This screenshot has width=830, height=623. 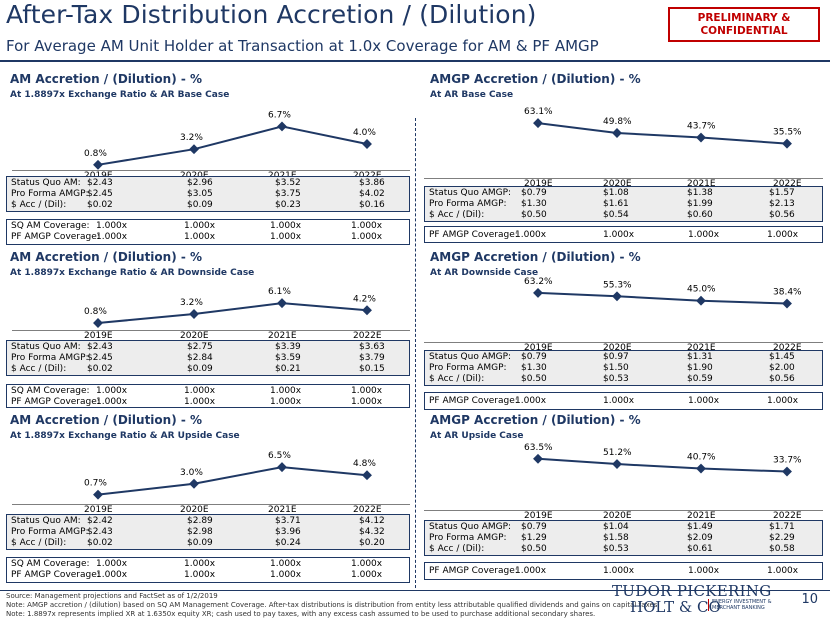 What do you see at coordinates (675, 607) in the screenshot?
I see `logo-line-2: HOLT & CO` at bounding box center [675, 607].